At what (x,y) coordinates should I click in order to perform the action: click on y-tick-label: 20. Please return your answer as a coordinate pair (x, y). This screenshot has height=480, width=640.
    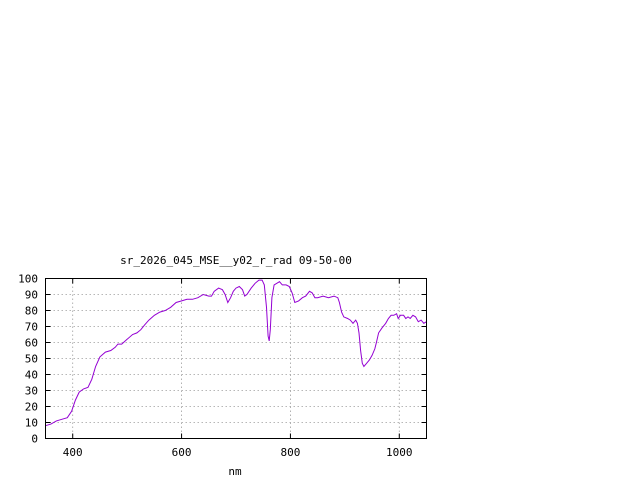
    Looking at the image, I should click on (31, 407).